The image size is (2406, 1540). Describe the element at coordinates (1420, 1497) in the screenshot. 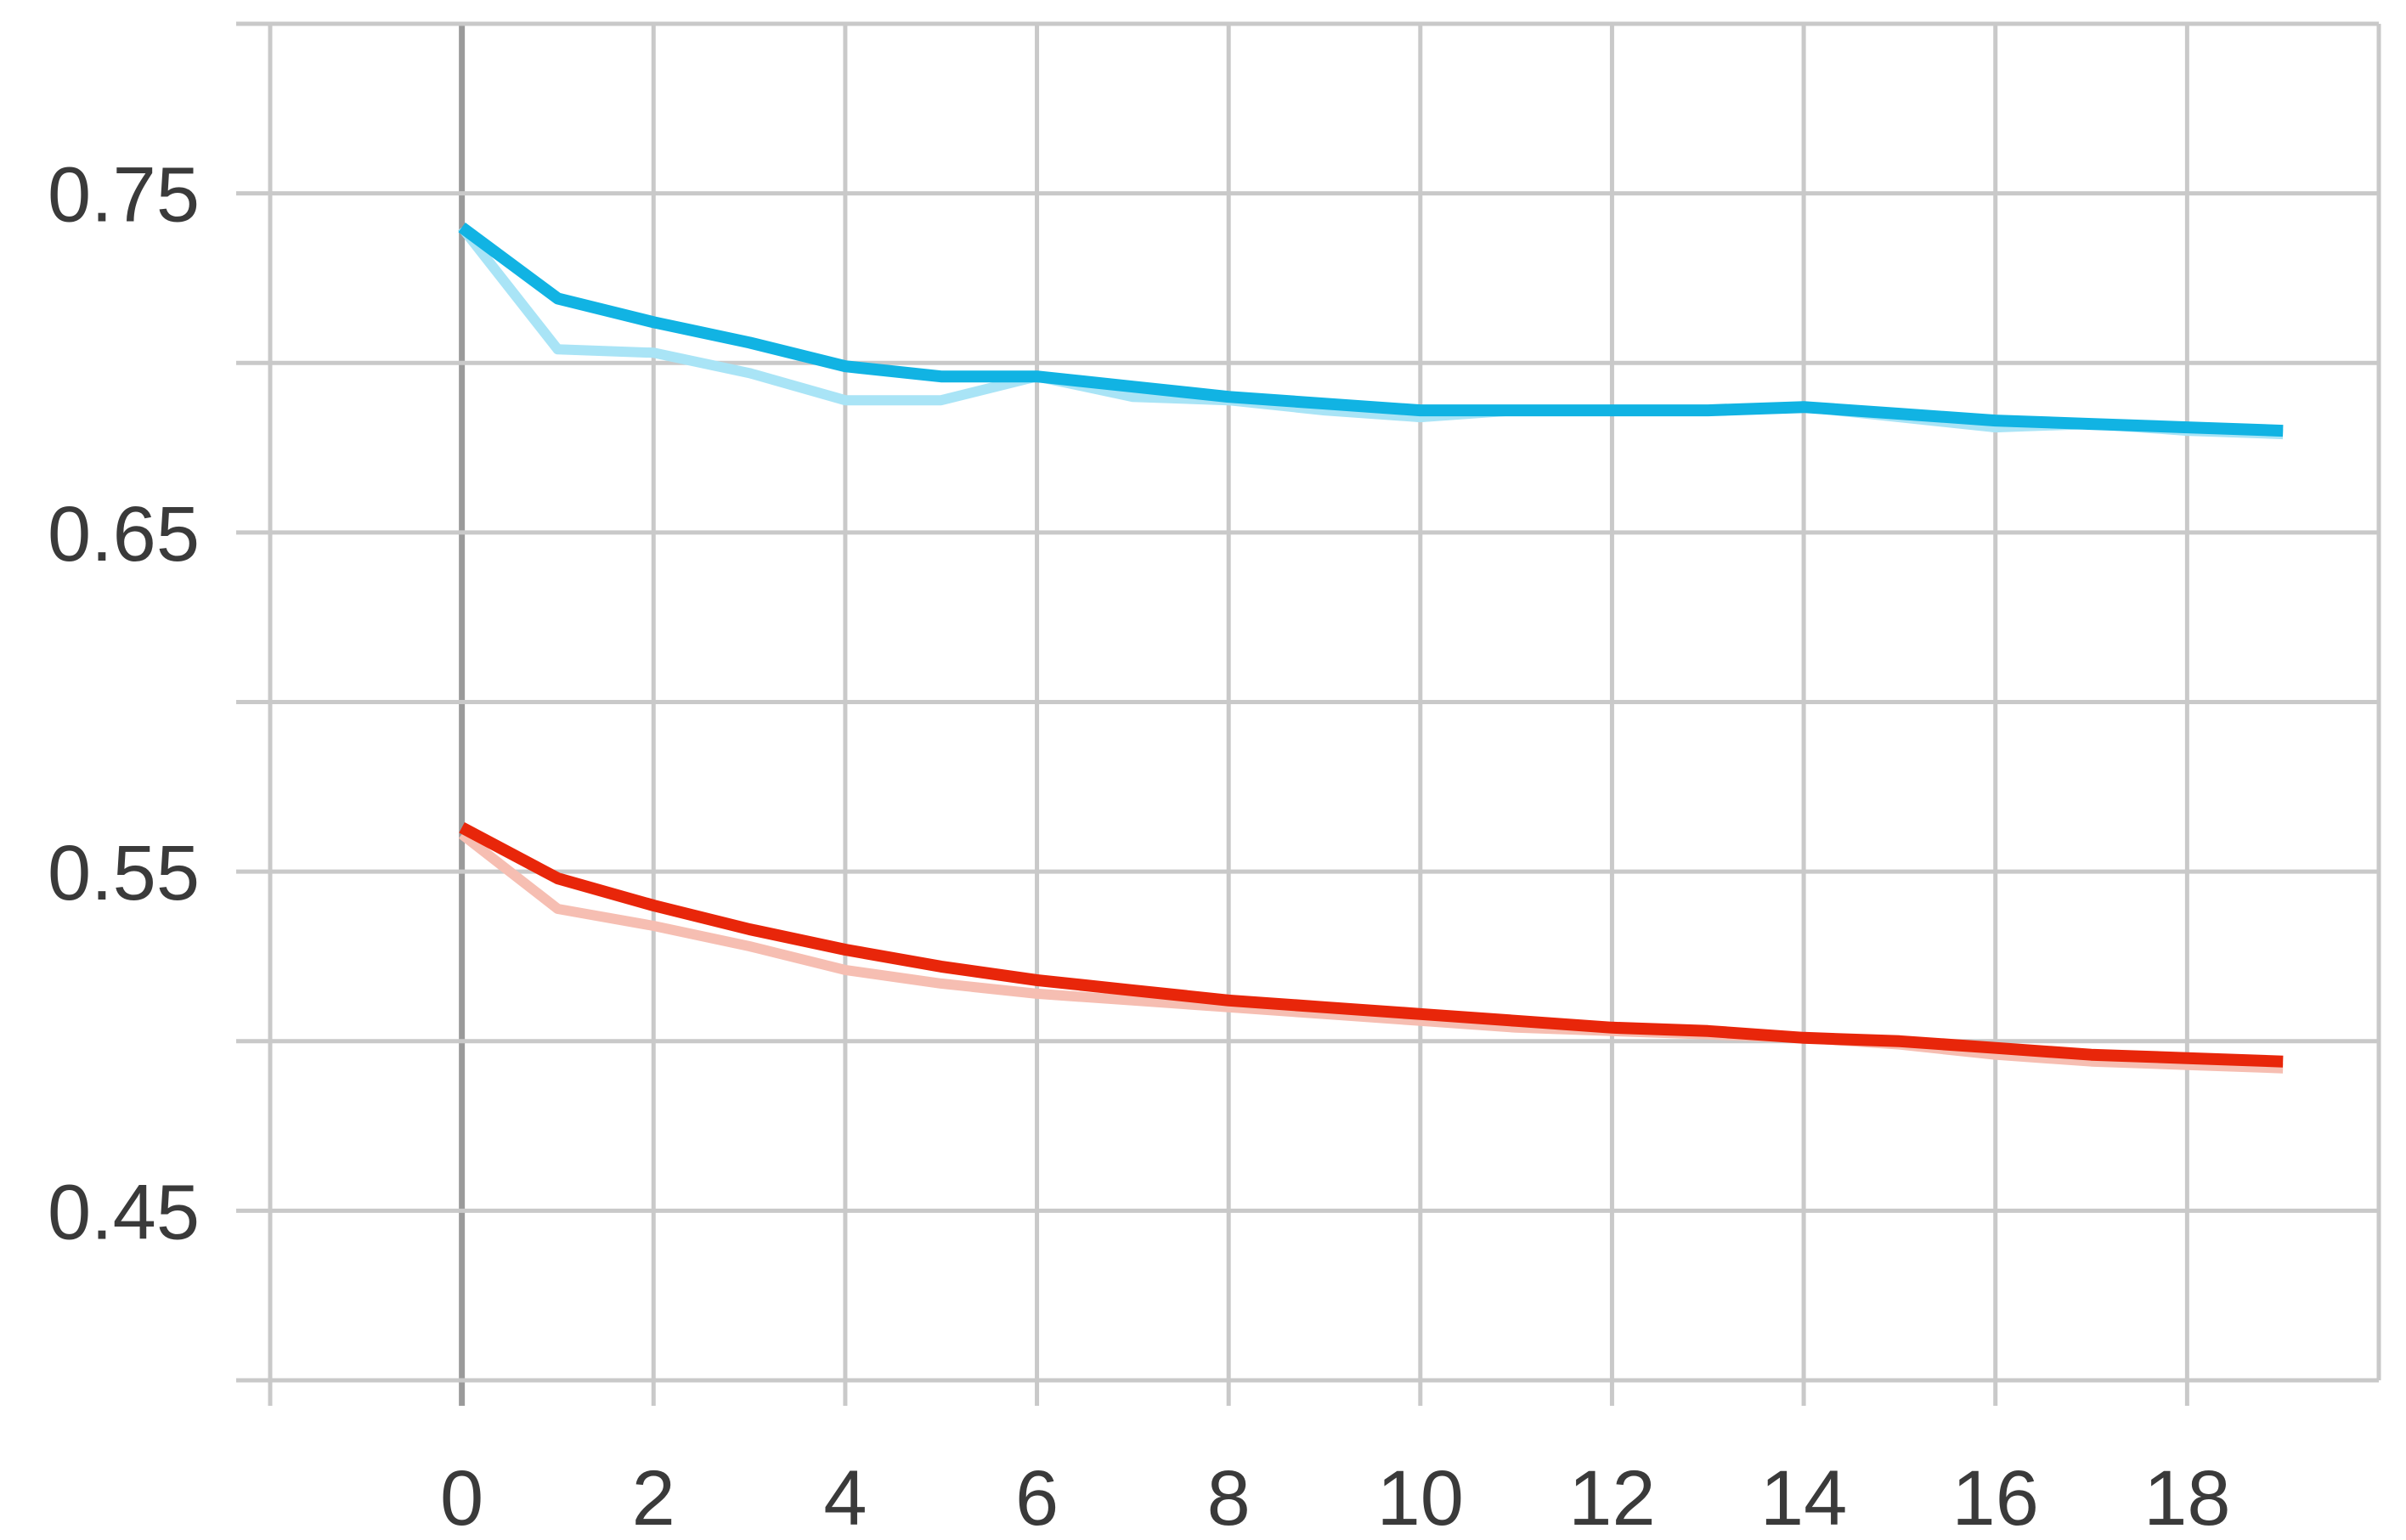

I see `x-tick-label: 10` at that location.